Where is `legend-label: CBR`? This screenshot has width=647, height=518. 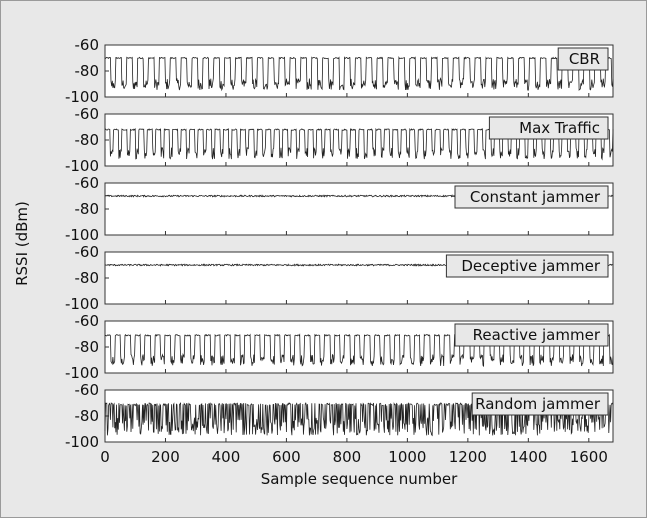
legend-label: CBR is located at coordinates (584, 59).